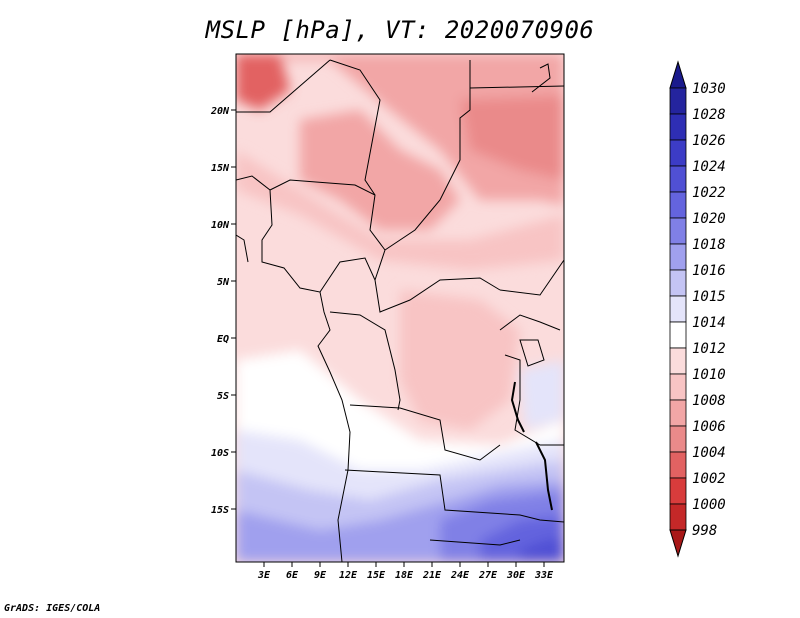  What do you see at coordinates (348, 575) in the screenshot?
I see `lon-tick-label: 12E` at bounding box center [348, 575].